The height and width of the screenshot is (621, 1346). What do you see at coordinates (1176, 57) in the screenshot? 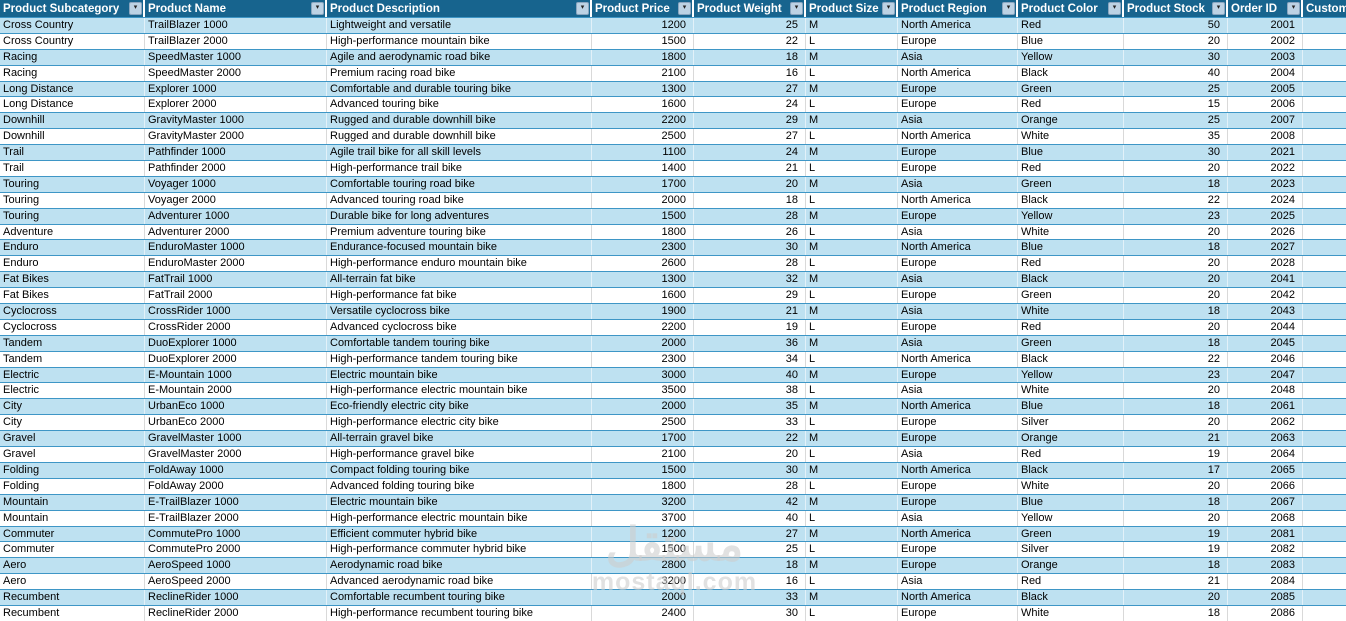
I see `cell-product-stock: 30` at bounding box center [1176, 57].